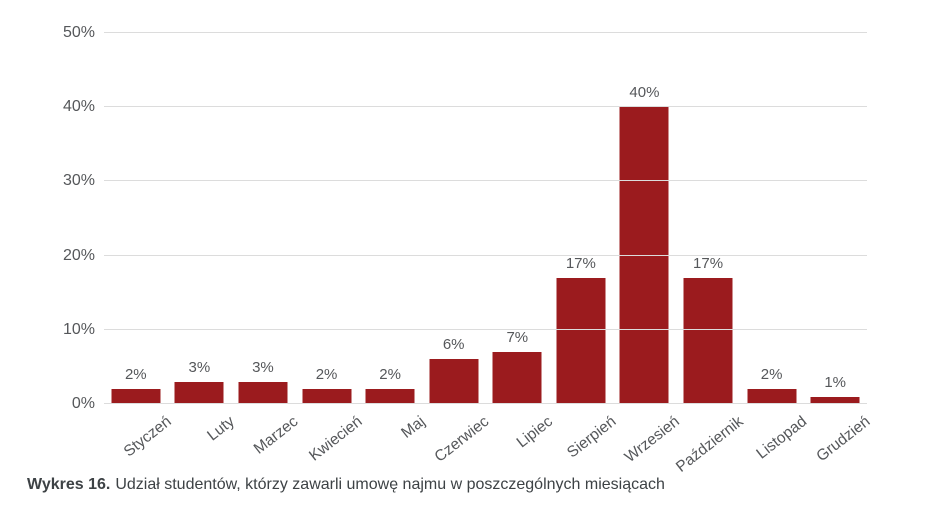 The width and height of the screenshot is (948, 527). I want to click on bar-slot-6: 6% Czerwiec, so click(457, 249).